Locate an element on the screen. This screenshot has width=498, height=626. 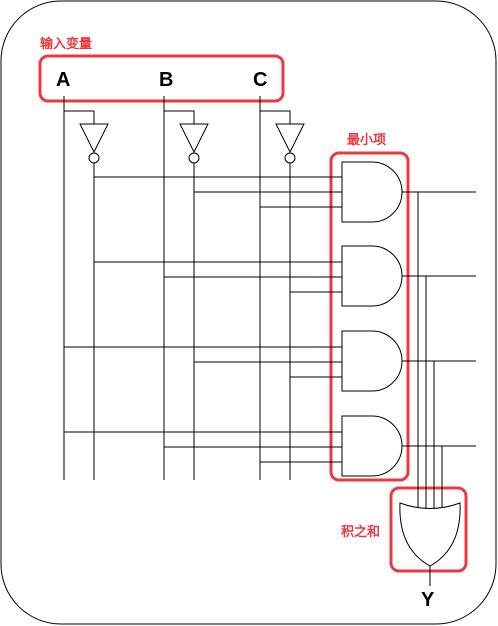
minterm-1-wire is located at coordinates (439, 350).